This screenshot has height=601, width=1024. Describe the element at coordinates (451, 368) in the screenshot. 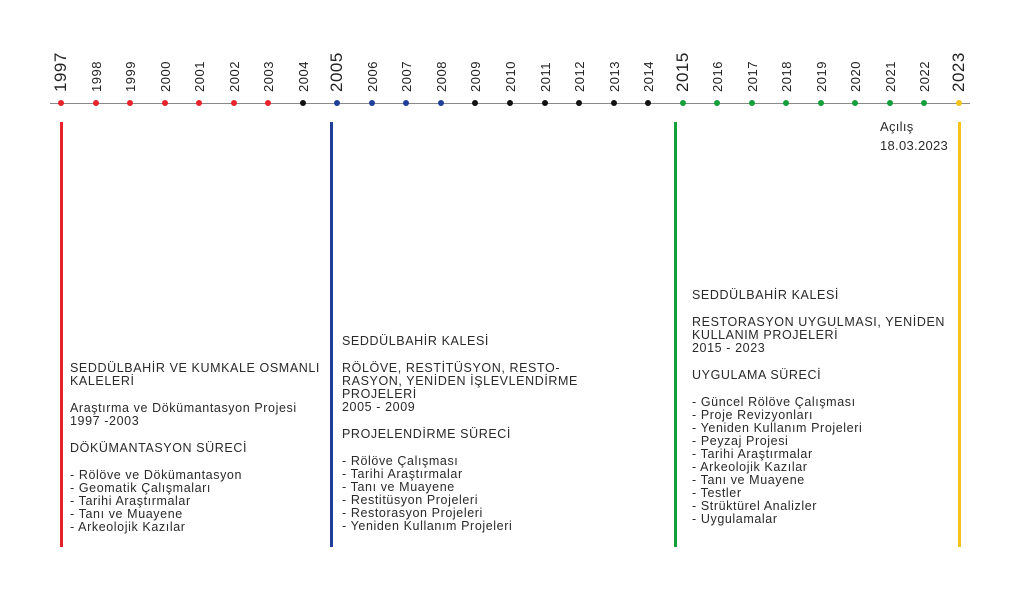

I see `phase-project: RÖLÖVE, RESTİTÜSYON, RESTO-` at that location.